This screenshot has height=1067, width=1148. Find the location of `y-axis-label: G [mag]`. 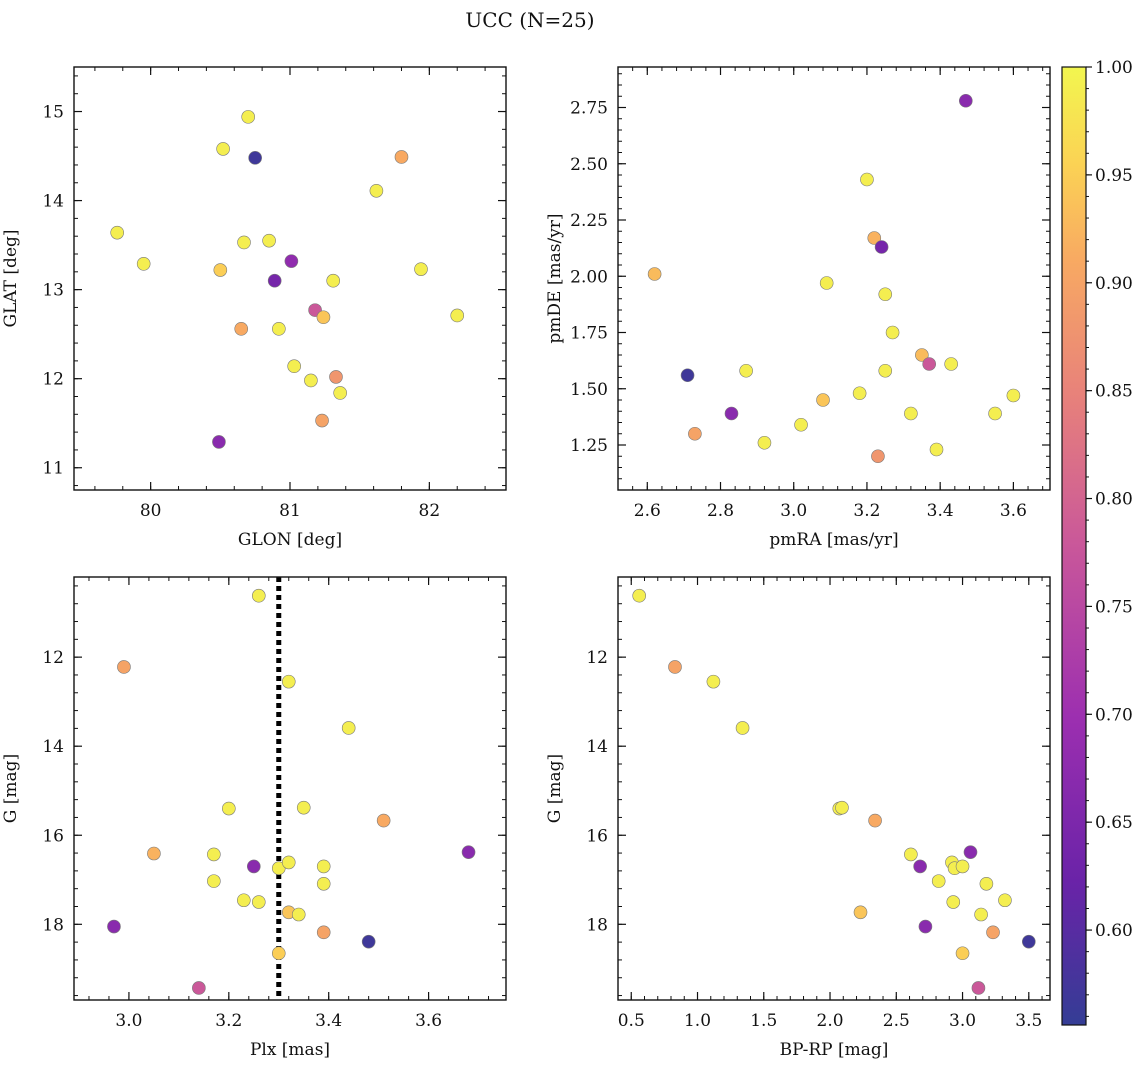

y-axis-label: G [mag] is located at coordinates (555, 788).